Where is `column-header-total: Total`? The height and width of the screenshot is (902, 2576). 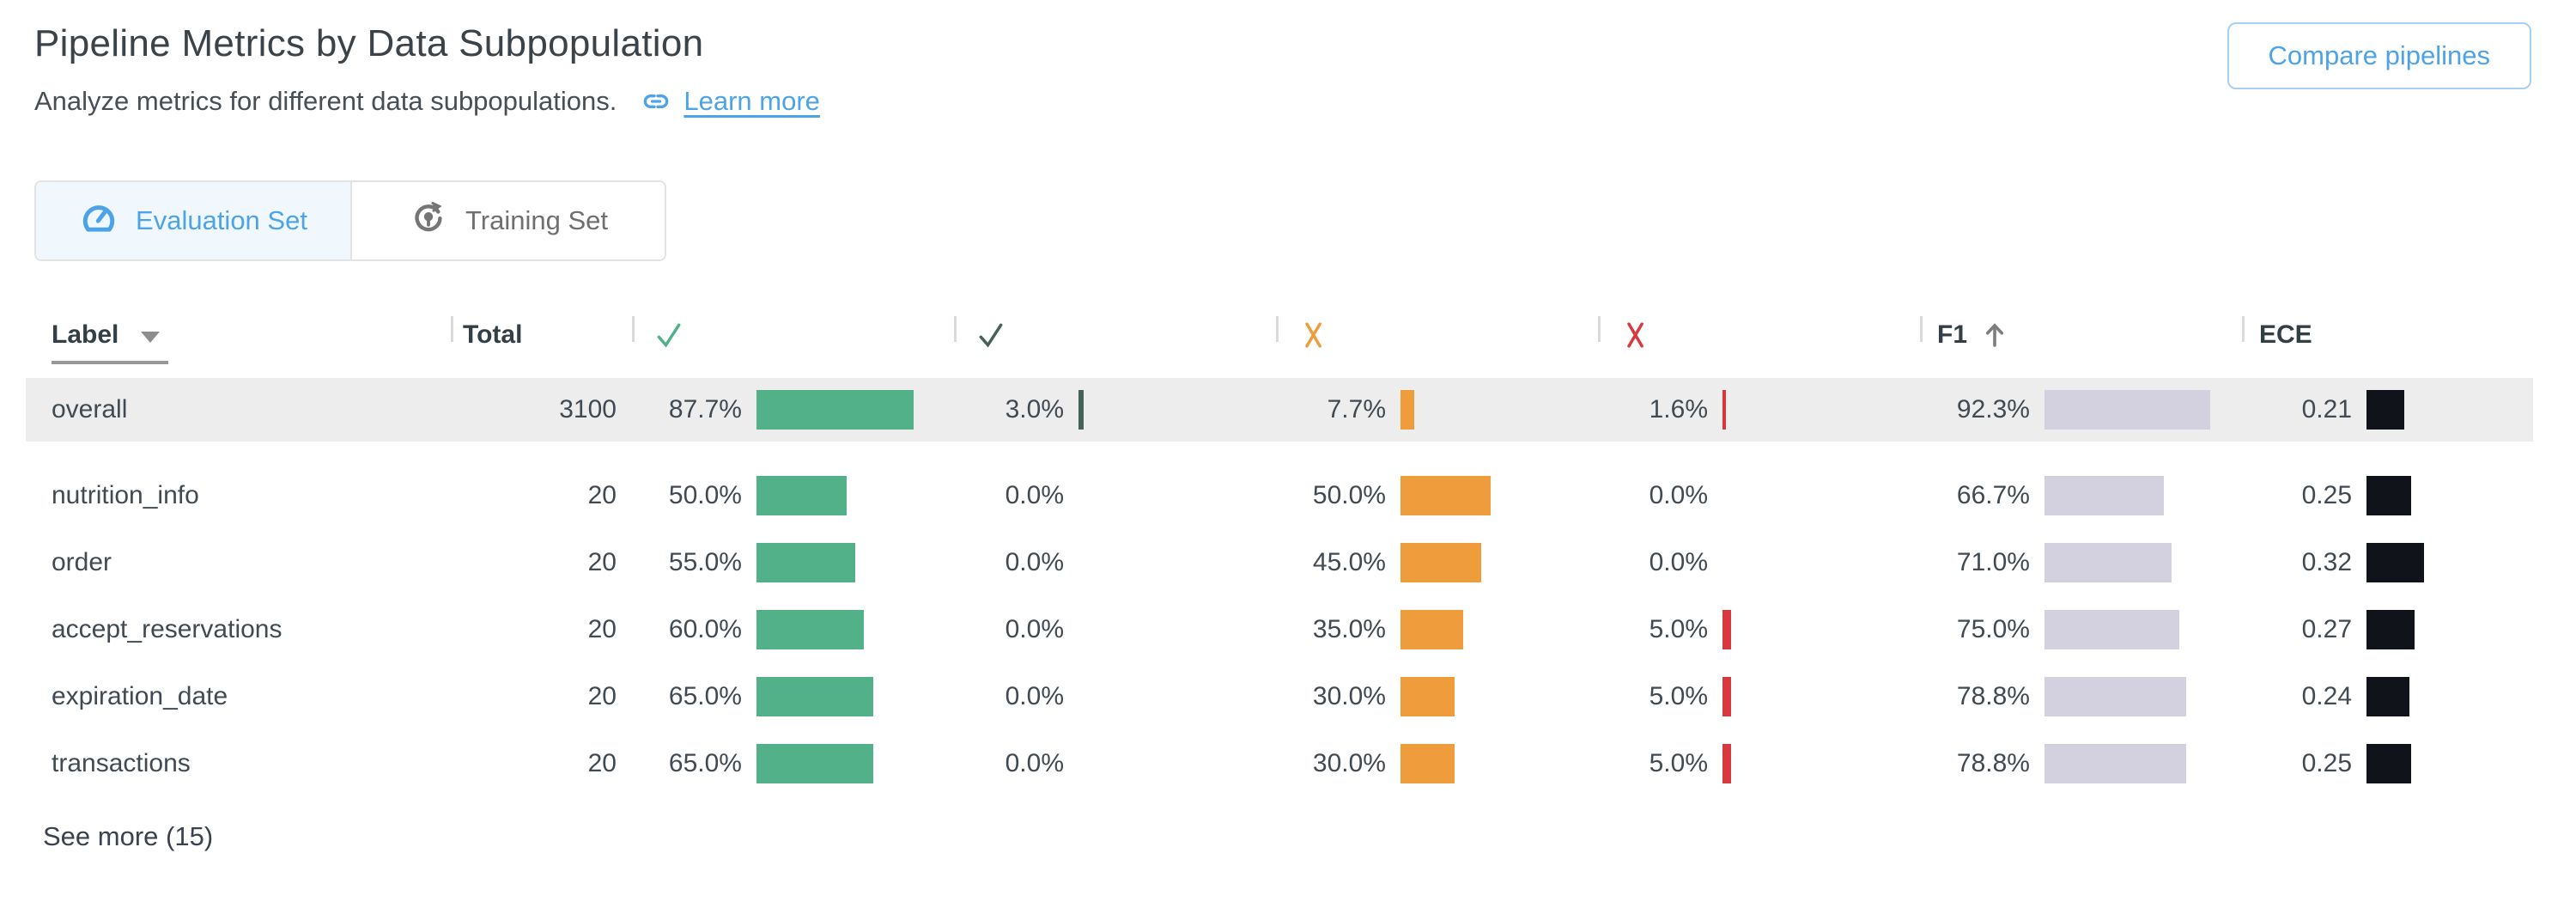 column-header-total: Total is located at coordinates (541, 335).